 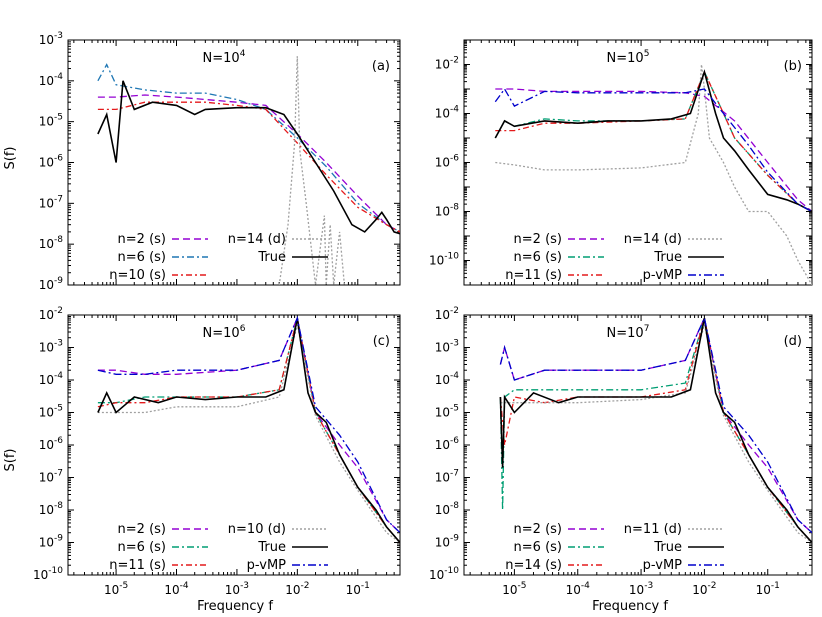 I want to click on panel-label: (a), so click(x=381, y=66).